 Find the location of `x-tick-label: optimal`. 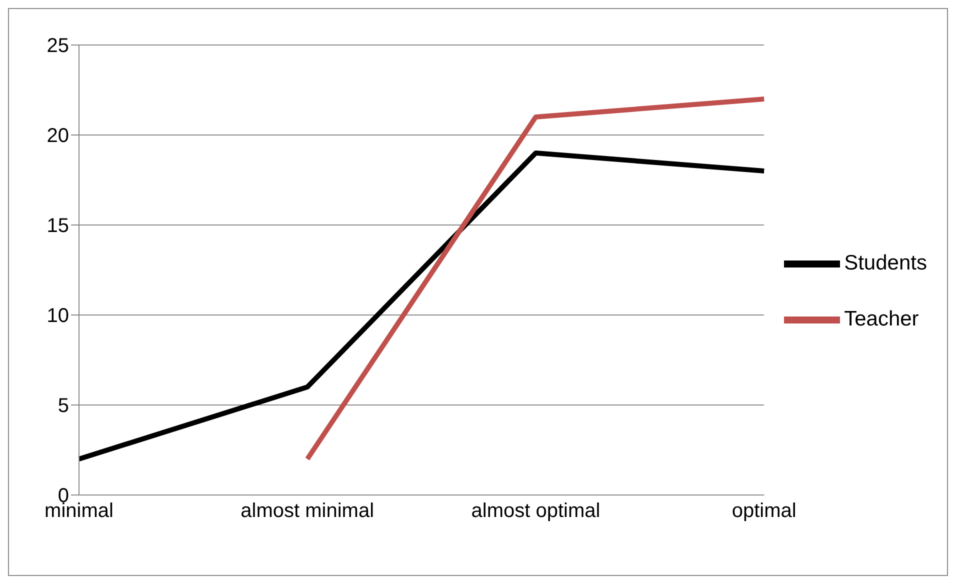

x-tick-label: optimal is located at coordinates (764, 511).